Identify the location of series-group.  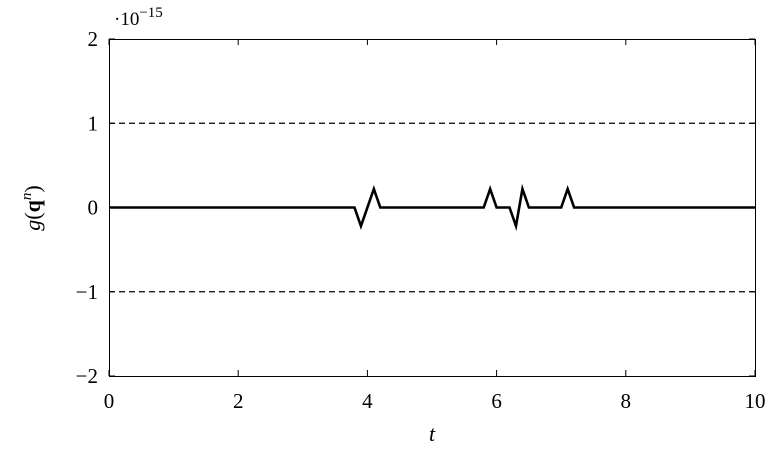
(432, 207).